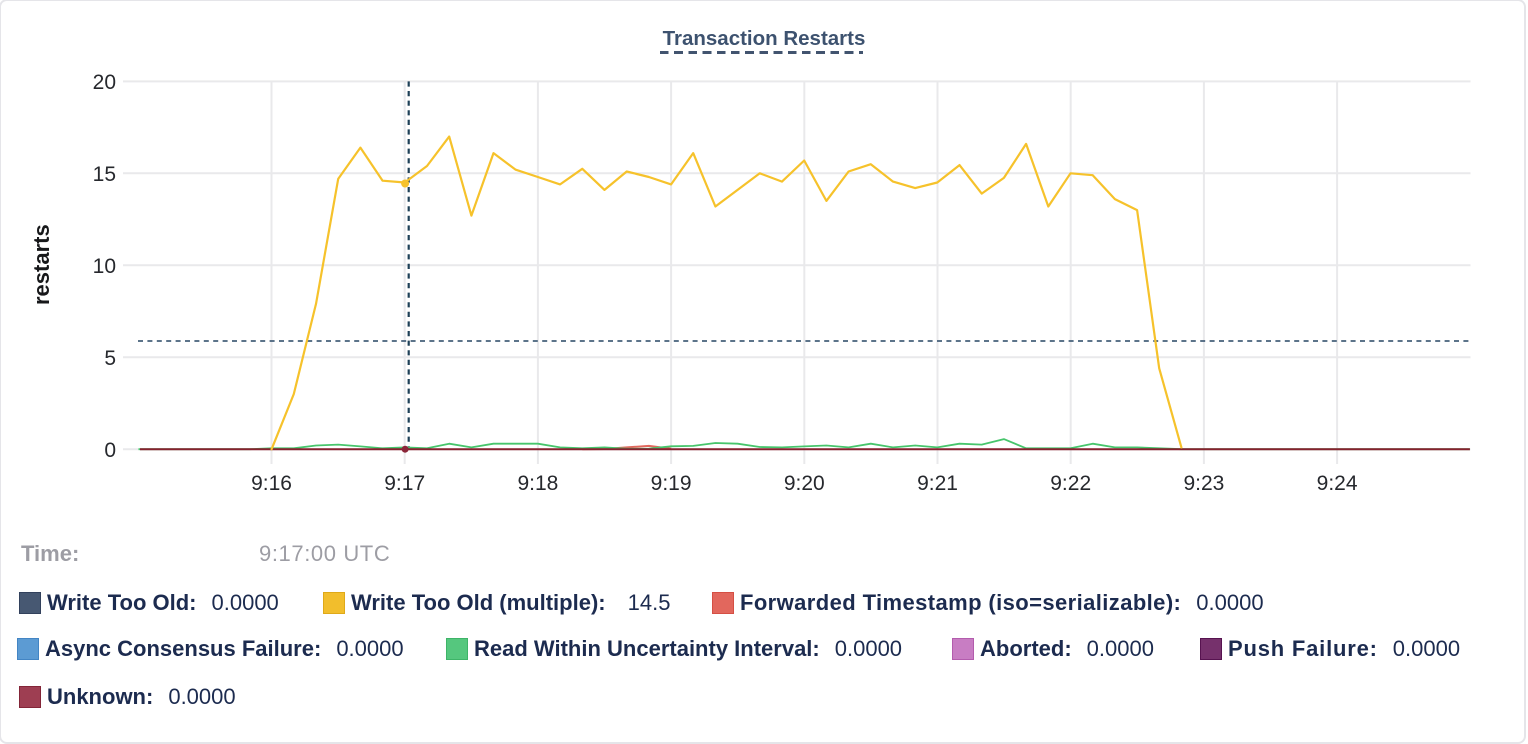 Image resolution: width=1528 pixels, height=744 pixels. Describe the element at coordinates (104, 174) in the screenshot. I see `svg-text: 15` at that location.